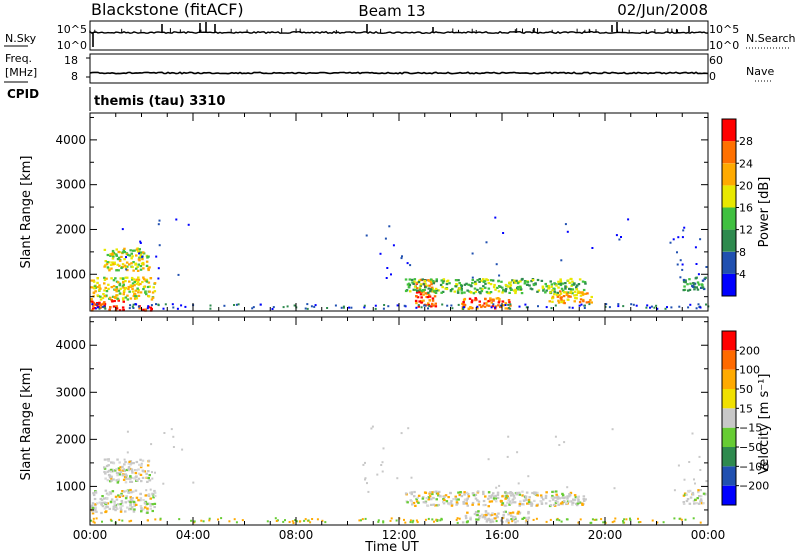 The height and width of the screenshot is (554, 800). What do you see at coordinates (746, 389) in the screenshot?
I see `velocity-colorbar-tick-label: 50` at bounding box center [746, 389].